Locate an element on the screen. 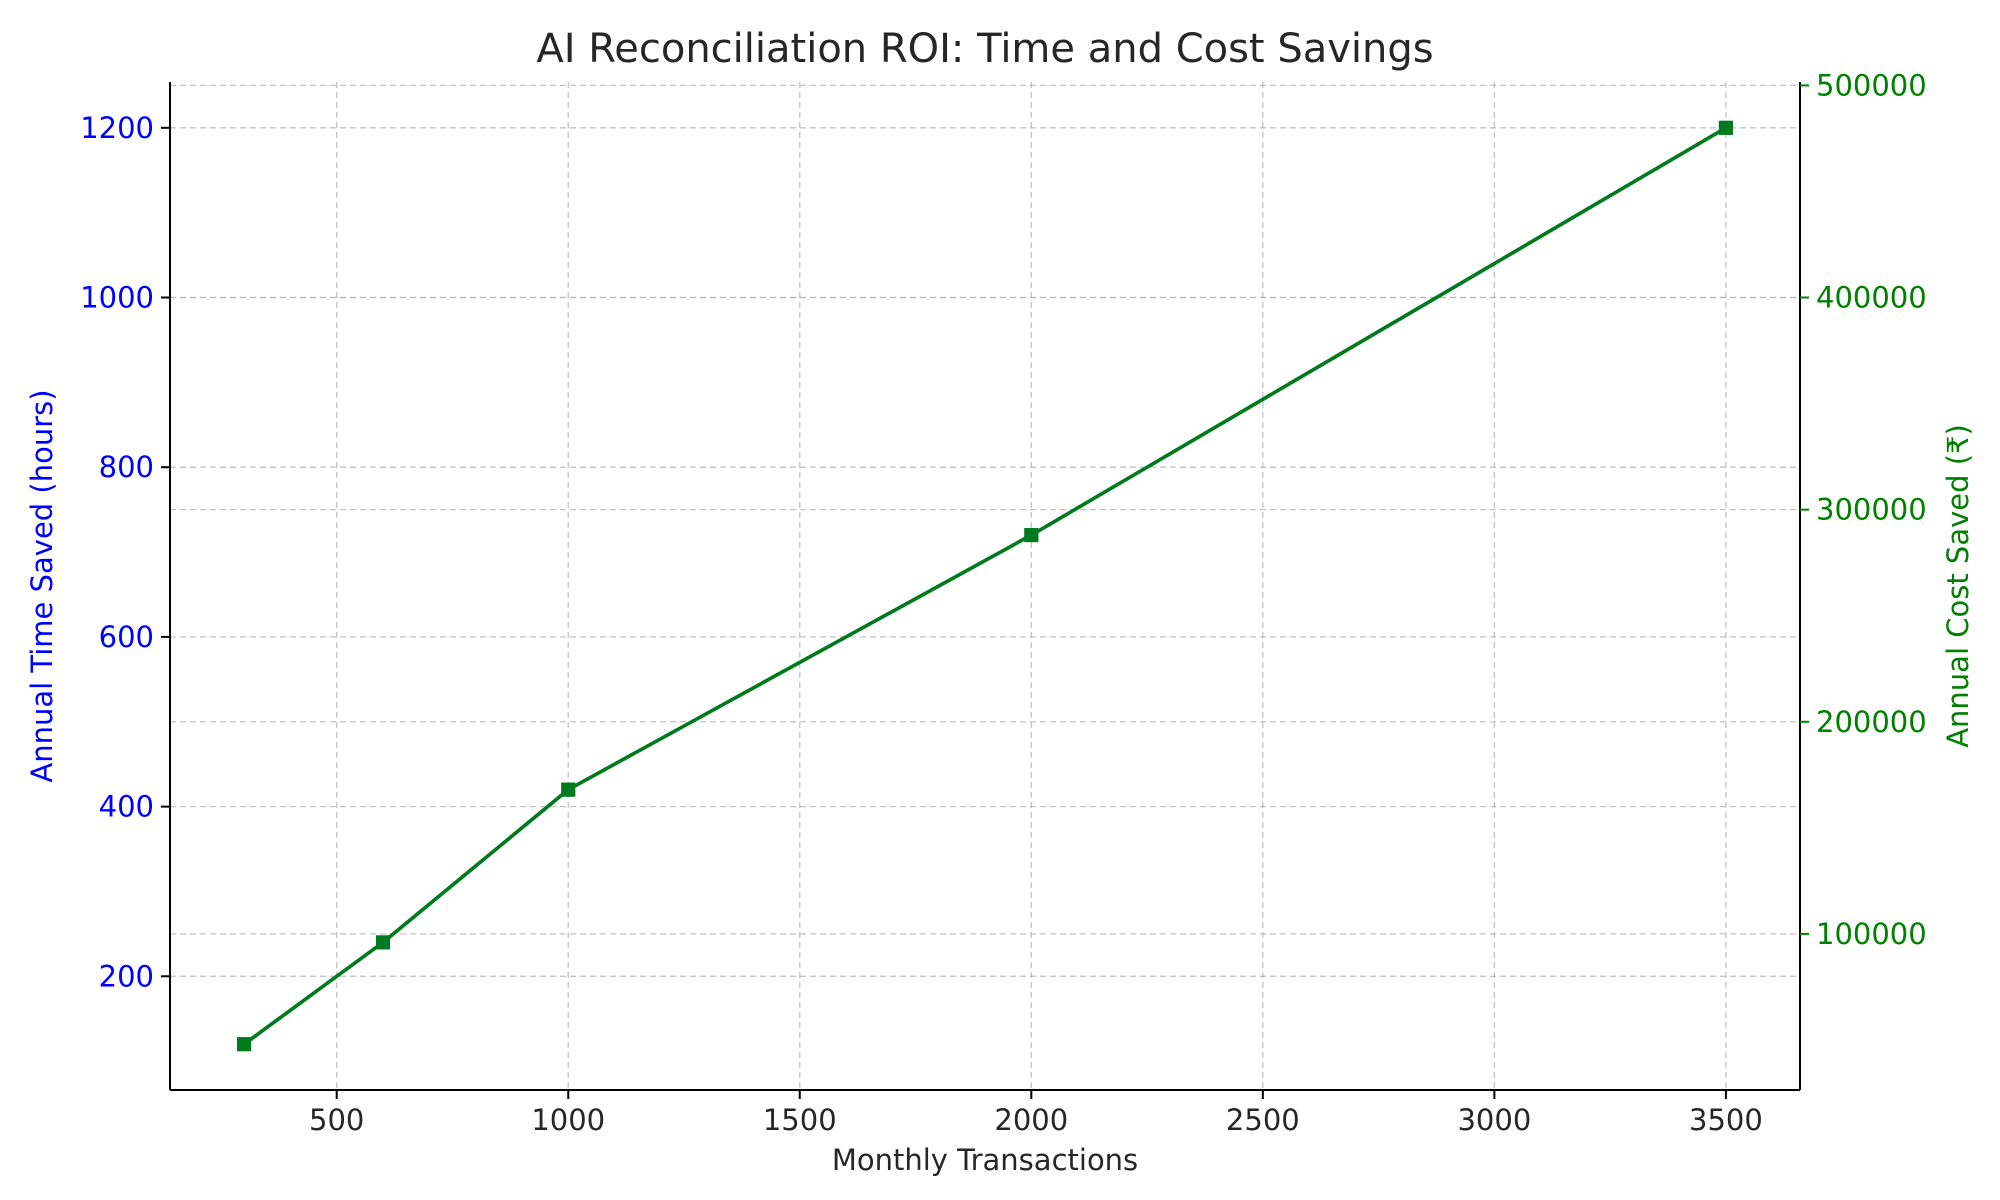  x-tick-label: 500 is located at coordinates (336, 1120).